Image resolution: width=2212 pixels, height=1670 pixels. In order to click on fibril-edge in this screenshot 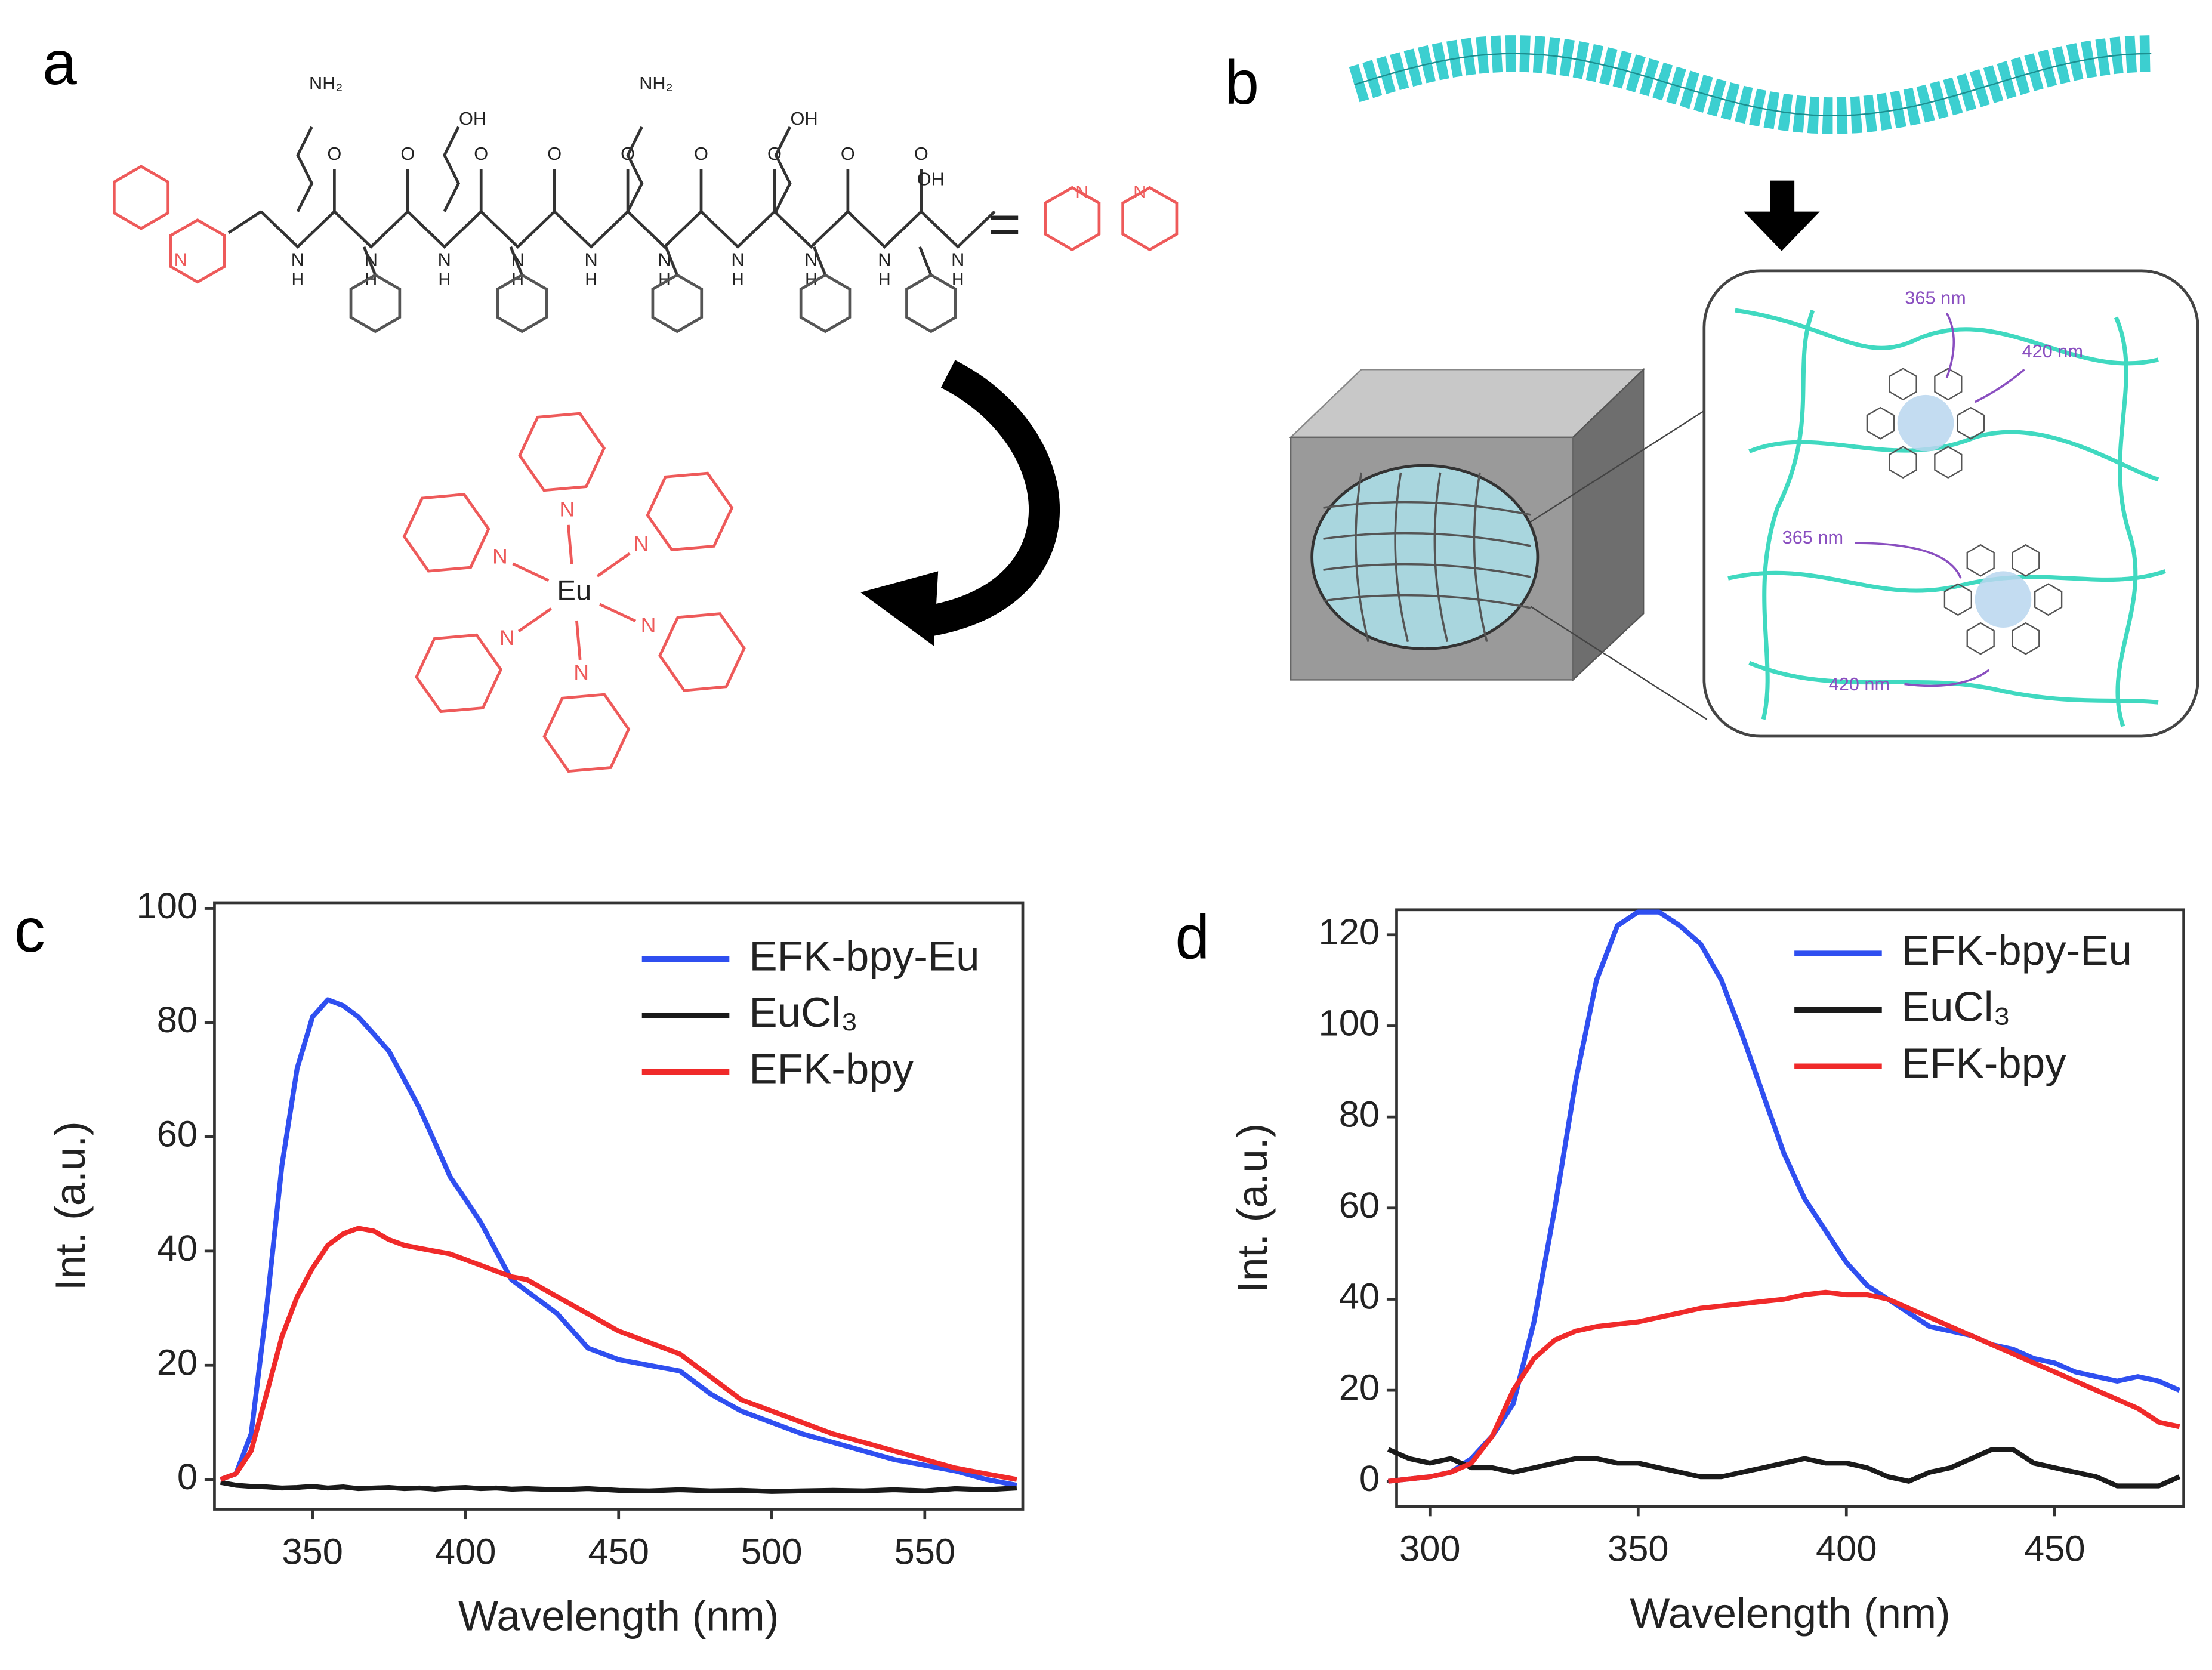, I will do `click(1753, 85)`.